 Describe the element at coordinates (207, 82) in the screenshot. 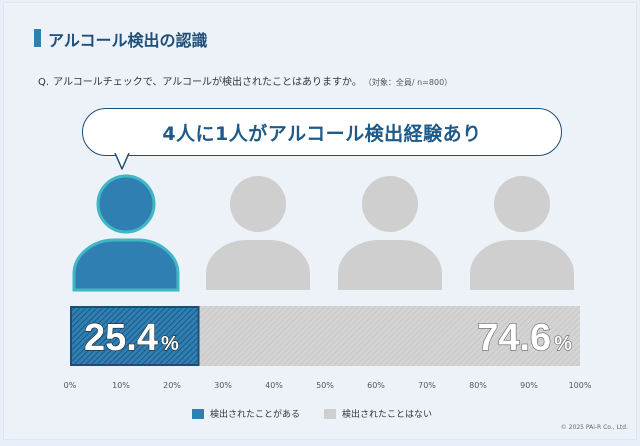

I see `question-text: アルコールチェックで、アルコールが検出されたことはありますか。` at that location.